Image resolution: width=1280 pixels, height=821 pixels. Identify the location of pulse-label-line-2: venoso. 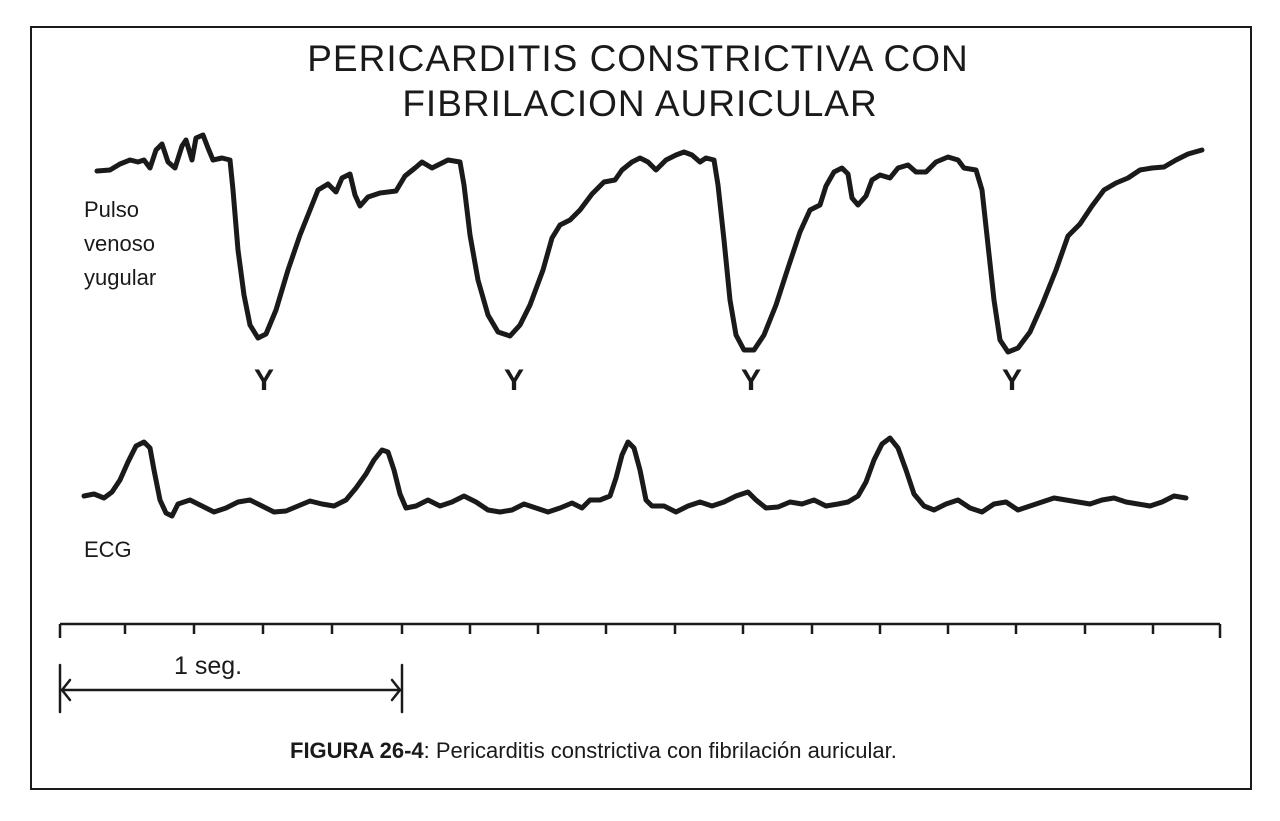
(119, 243).